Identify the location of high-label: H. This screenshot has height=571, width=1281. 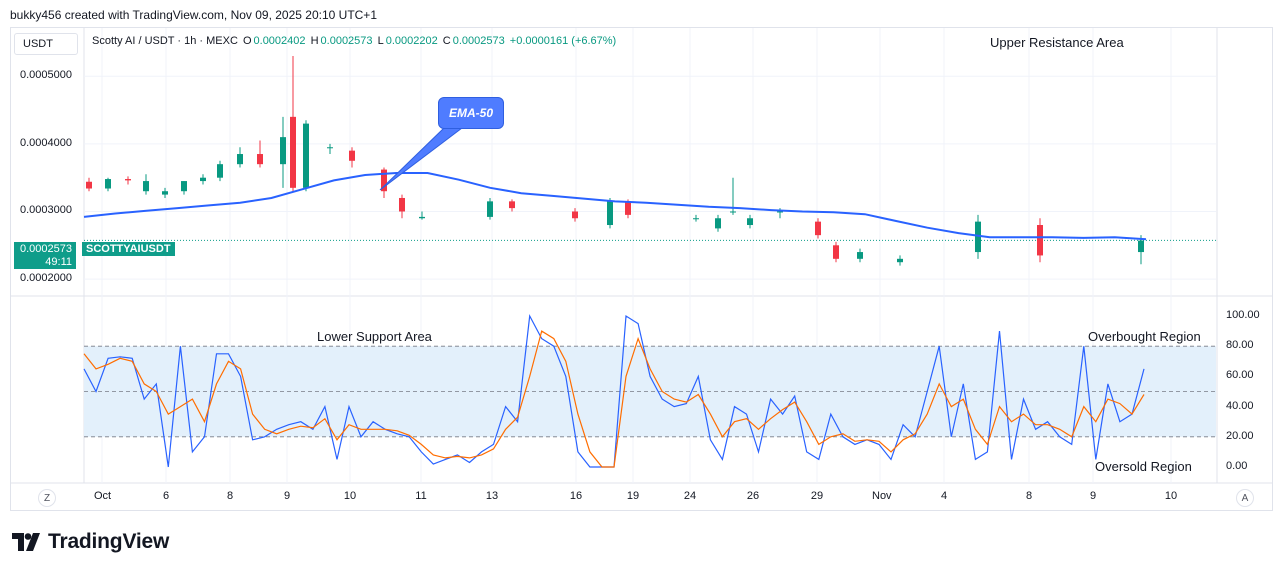
(314, 41).